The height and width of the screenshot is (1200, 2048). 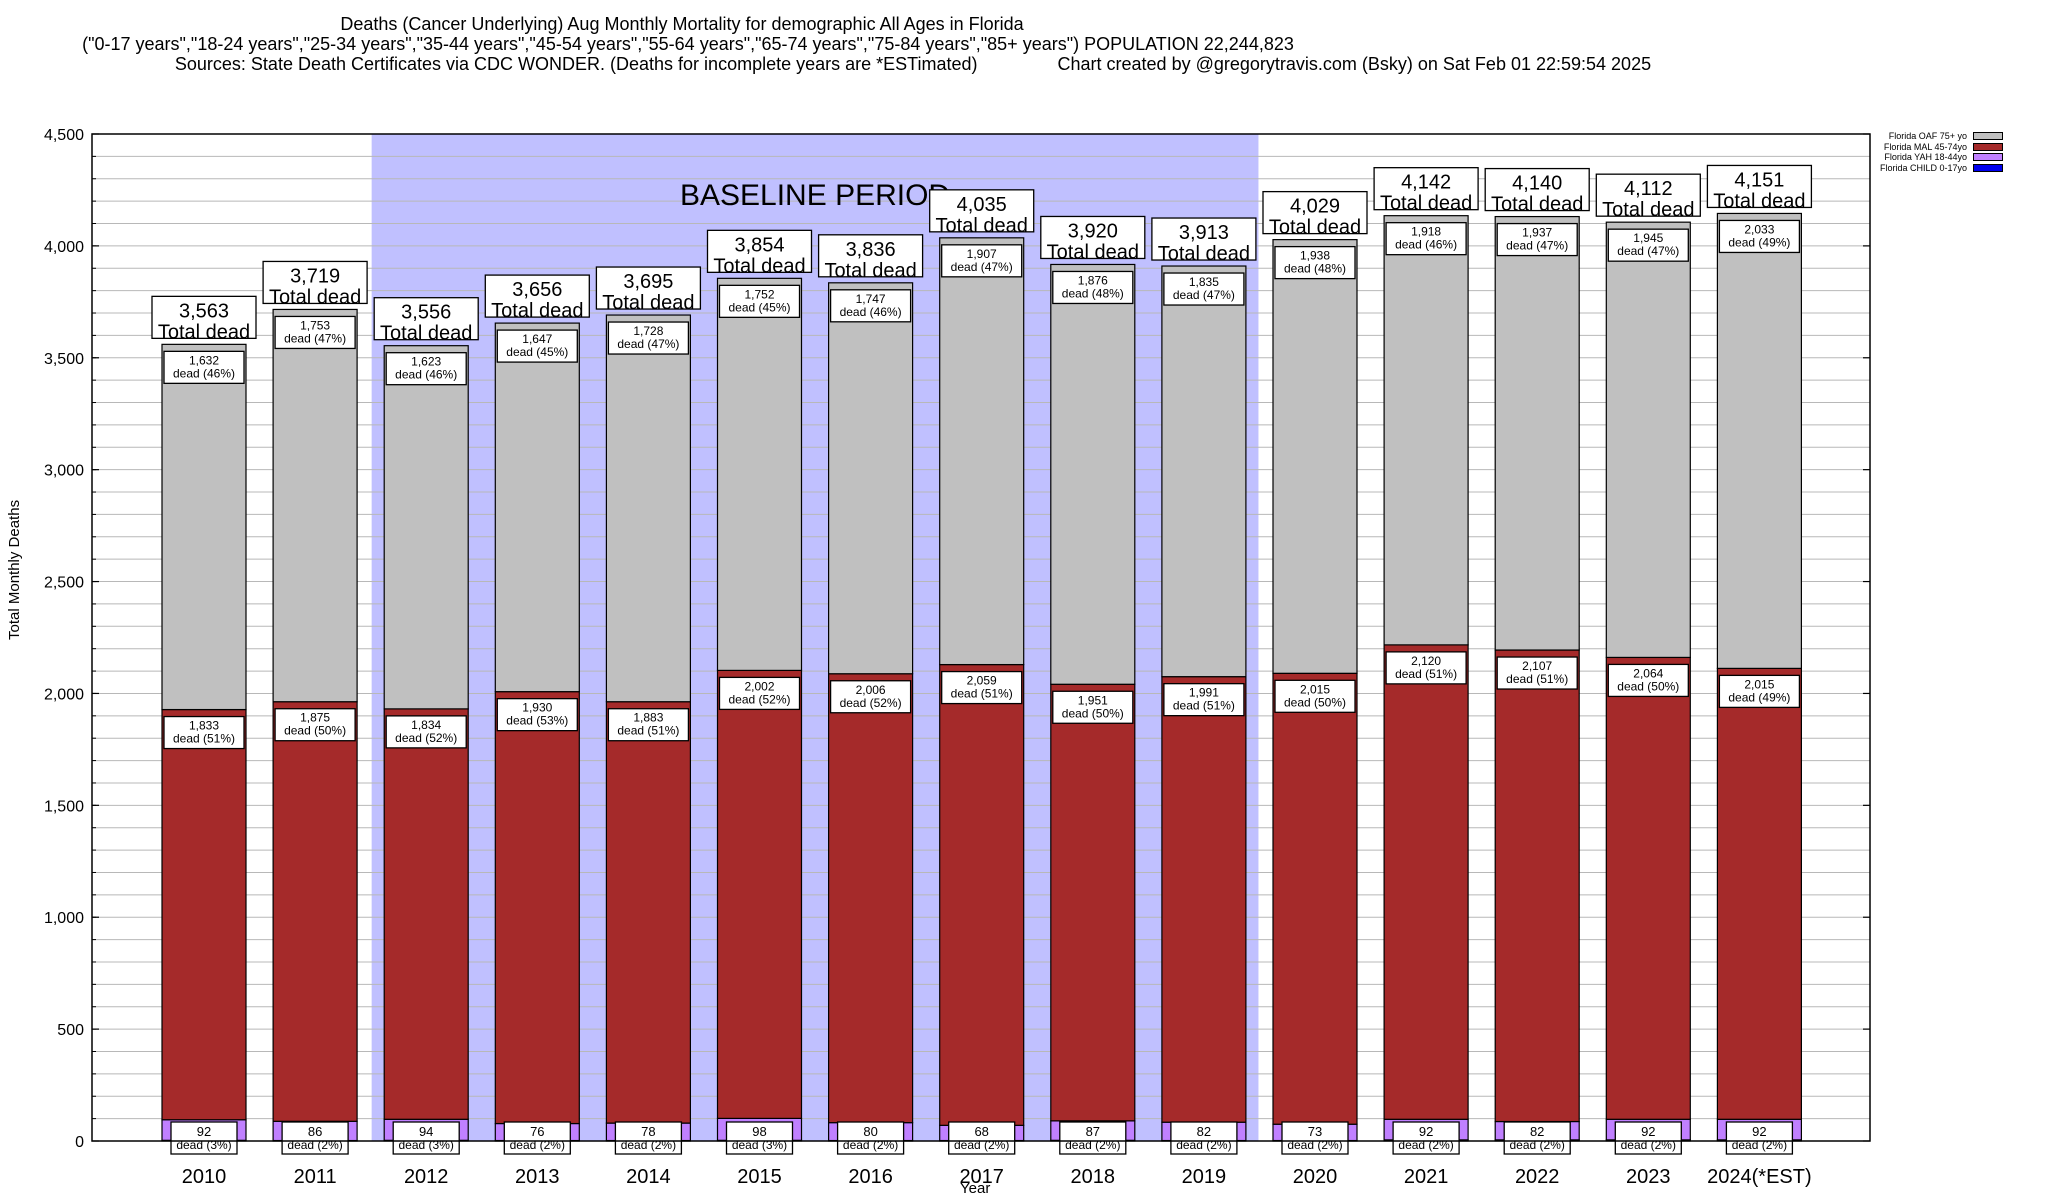 What do you see at coordinates (426, 738) in the screenshot?
I see `mal-label-pct: dead (52%)` at bounding box center [426, 738].